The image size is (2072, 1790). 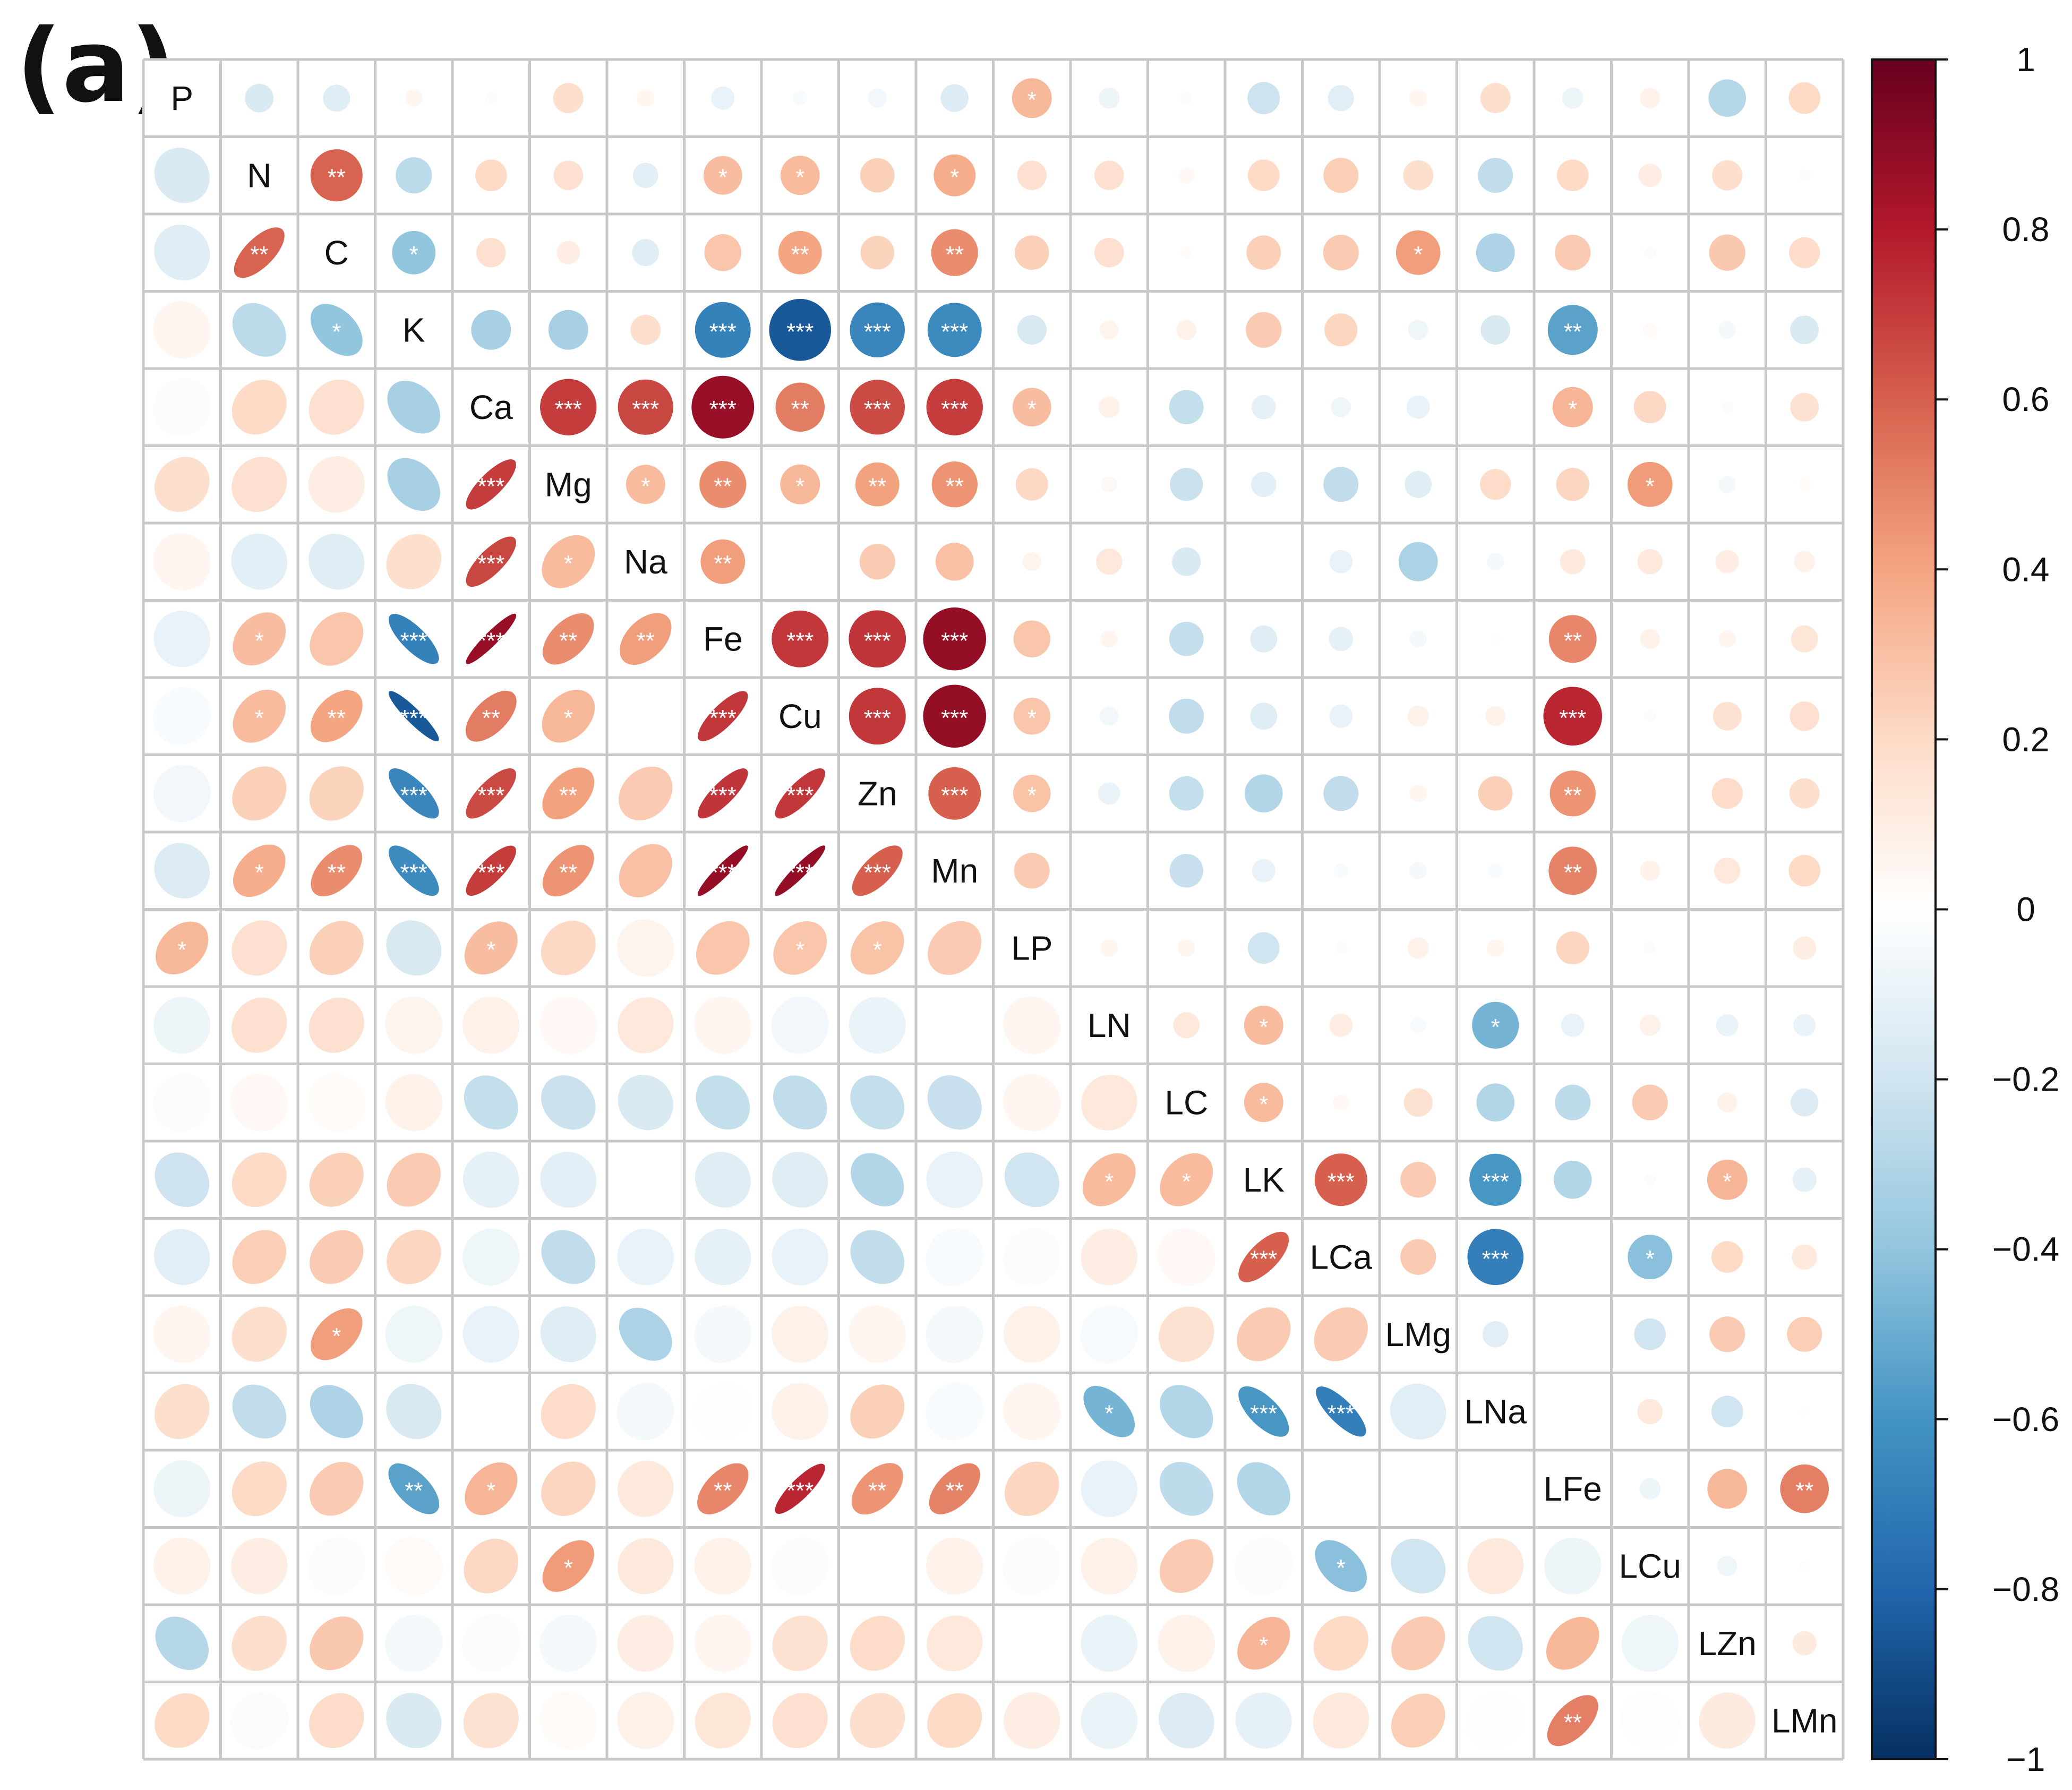 What do you see at coordinates (723, 1488) in the screenshot?
I see `corr-ellipse-LFe-Fe` at bounding box center [723, 1488].